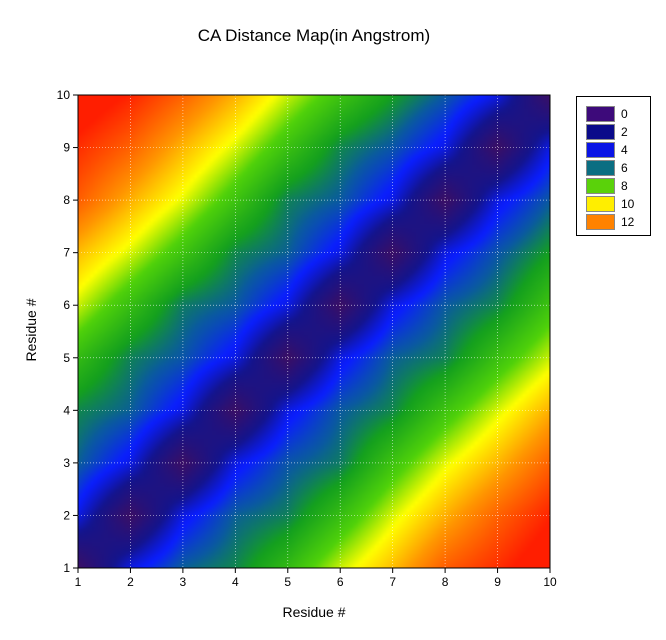 This screenshot has width=666, height=640. I want to click on y-tick-label: 9, so click(66, 148).